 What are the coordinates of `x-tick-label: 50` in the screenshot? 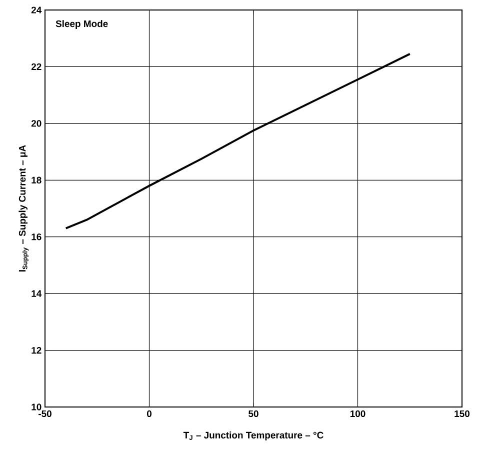 It's located at (253, 414).